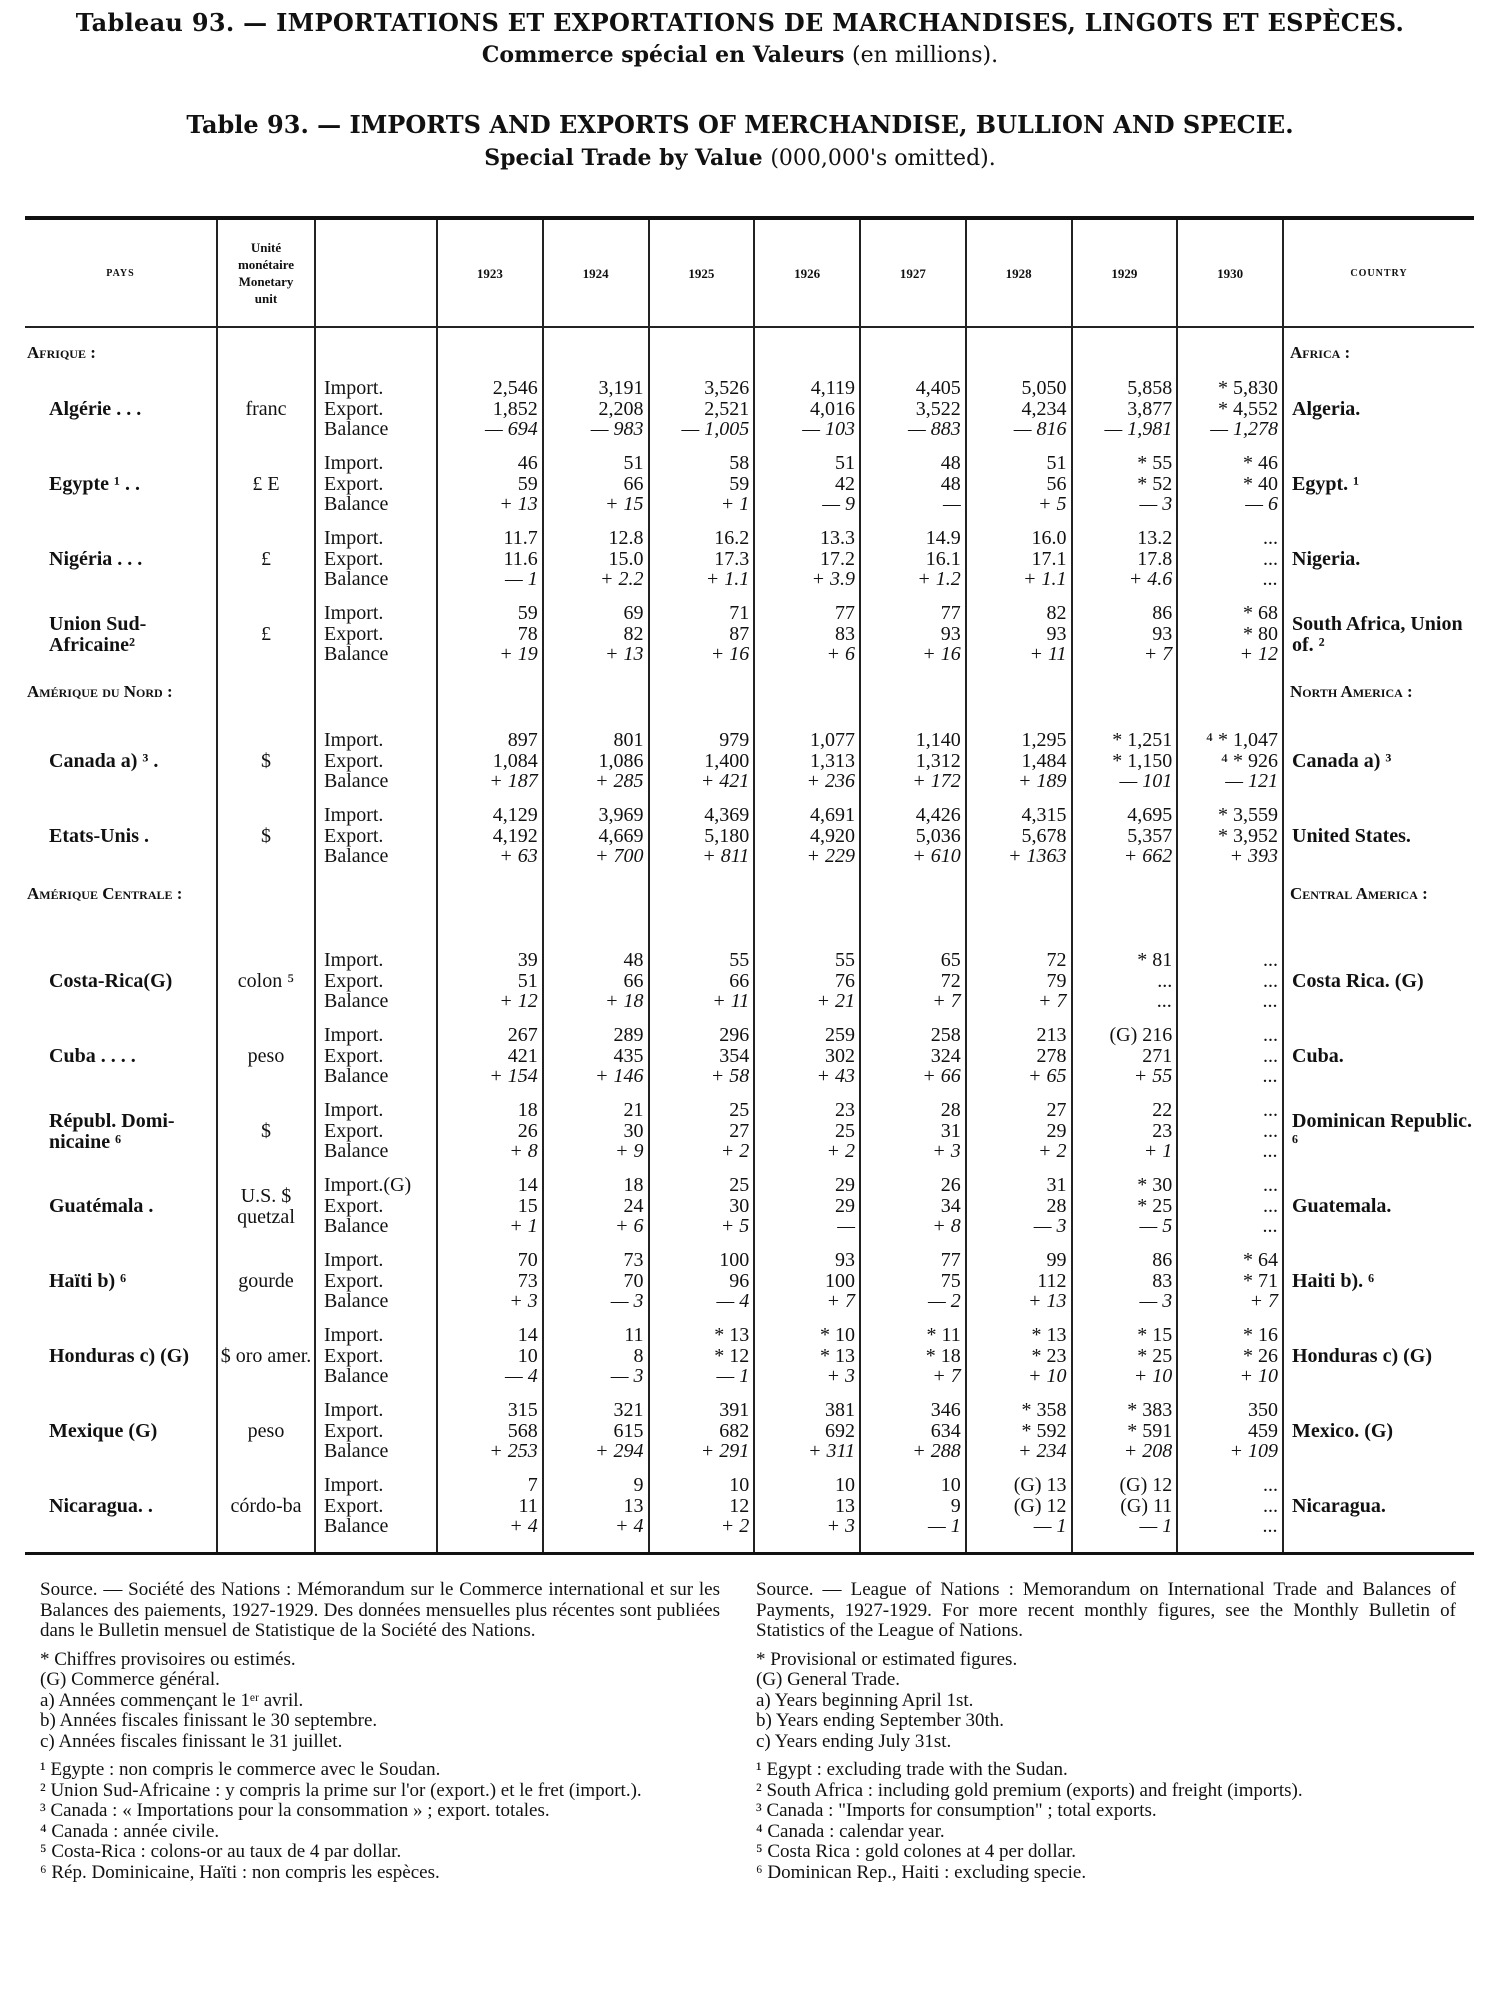  What do you see at coordinates (596, 634) in the screenshot?
I see `year-values-stack: 69 82 + 13` at bounding box center [596, 634].